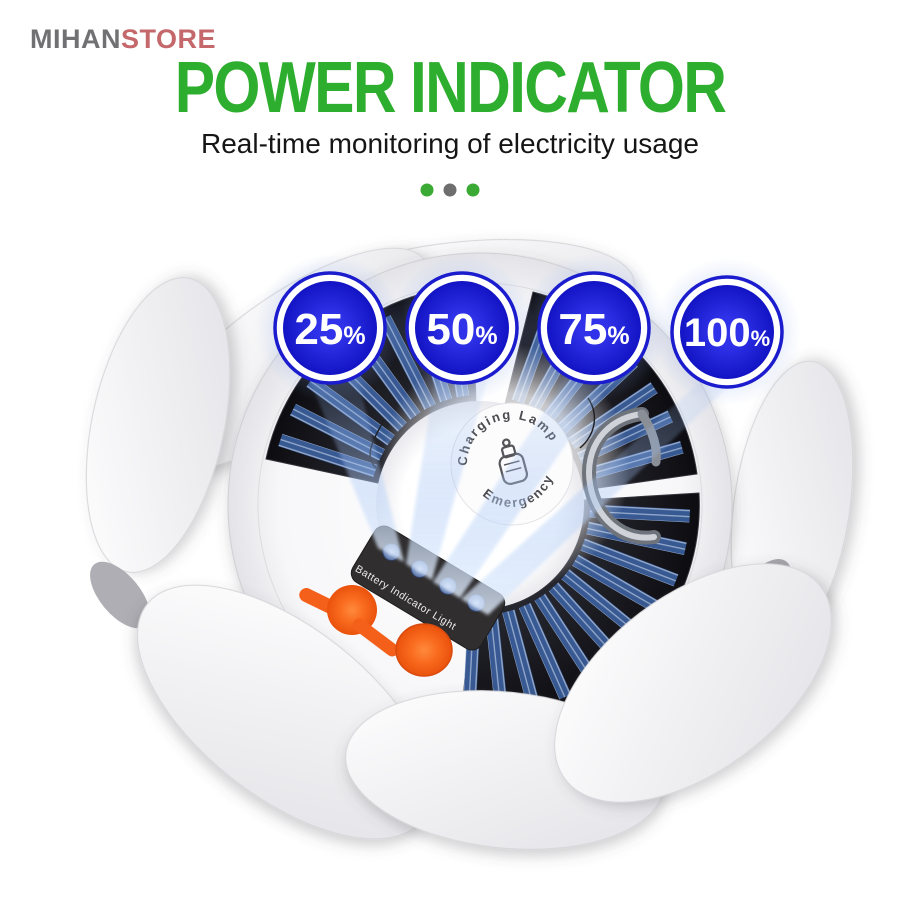 This screenshot has height=900, width=900. What do you see at coordinates (450, 88) in the screenshot?
I see `page-title: POWER INDICATOR` at bounding box center [450, 88].